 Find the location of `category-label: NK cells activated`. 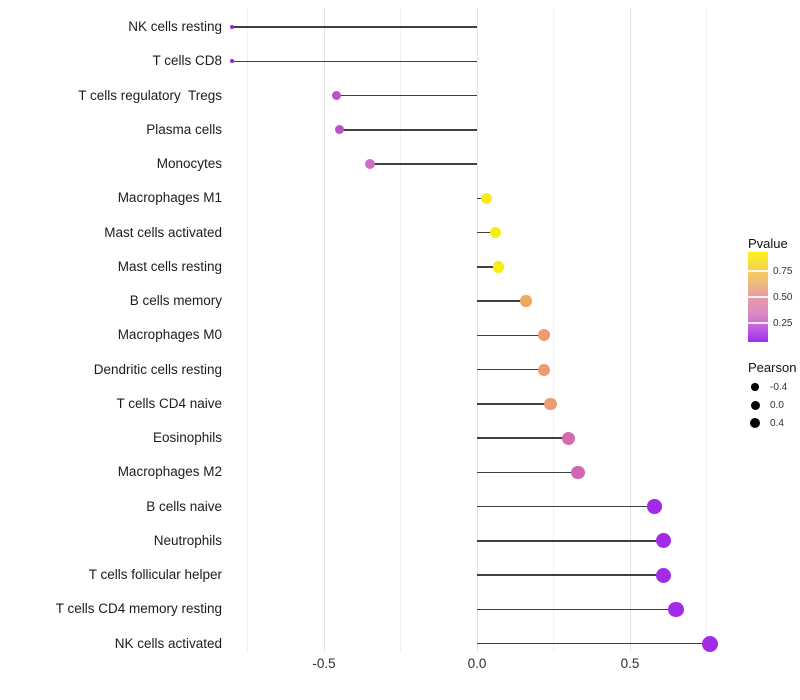

category-label: NK cells activated is located at coordinates (168, 643).